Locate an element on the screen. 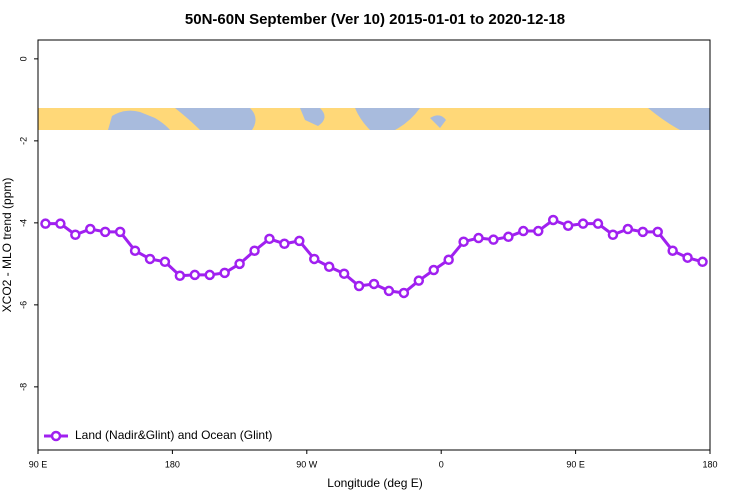  x-tick-label: 90 W is located at coordinates (307, 464).